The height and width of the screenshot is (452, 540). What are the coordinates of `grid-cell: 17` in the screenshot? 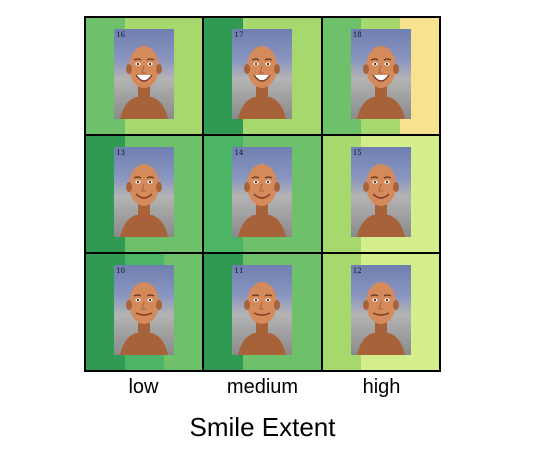 It's located at (262, 76).